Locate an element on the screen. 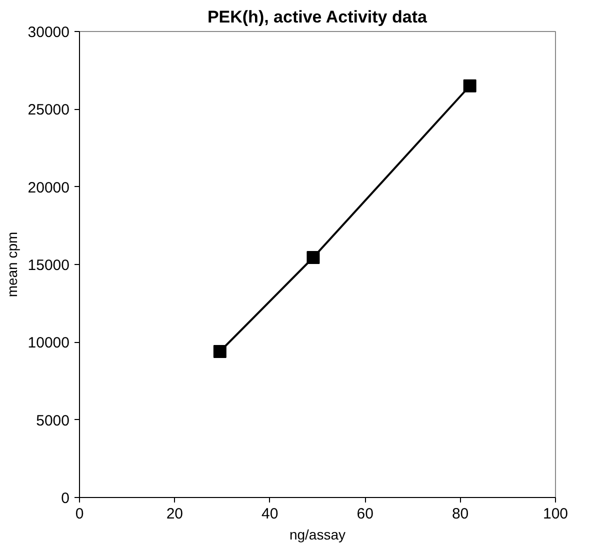  x-tick-label: 20 is located at coordinates (175, 514).